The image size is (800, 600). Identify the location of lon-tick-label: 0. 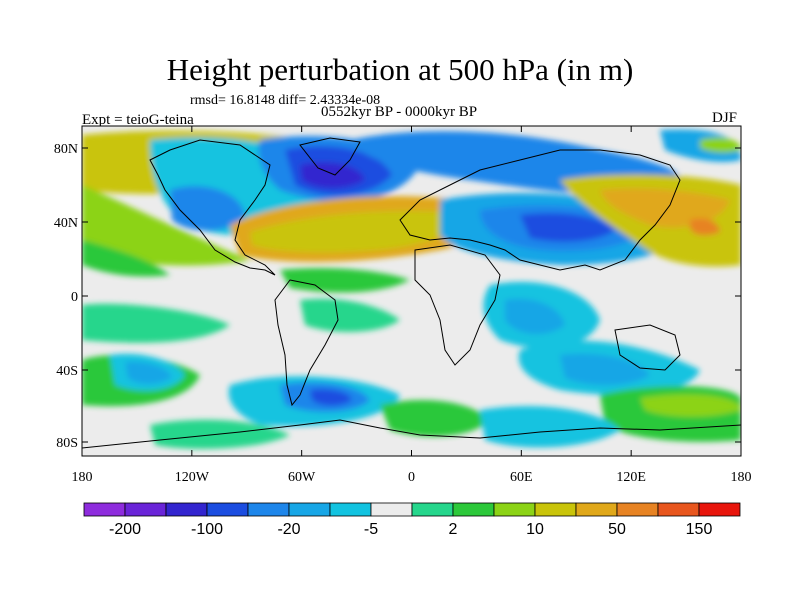
(411, 477).